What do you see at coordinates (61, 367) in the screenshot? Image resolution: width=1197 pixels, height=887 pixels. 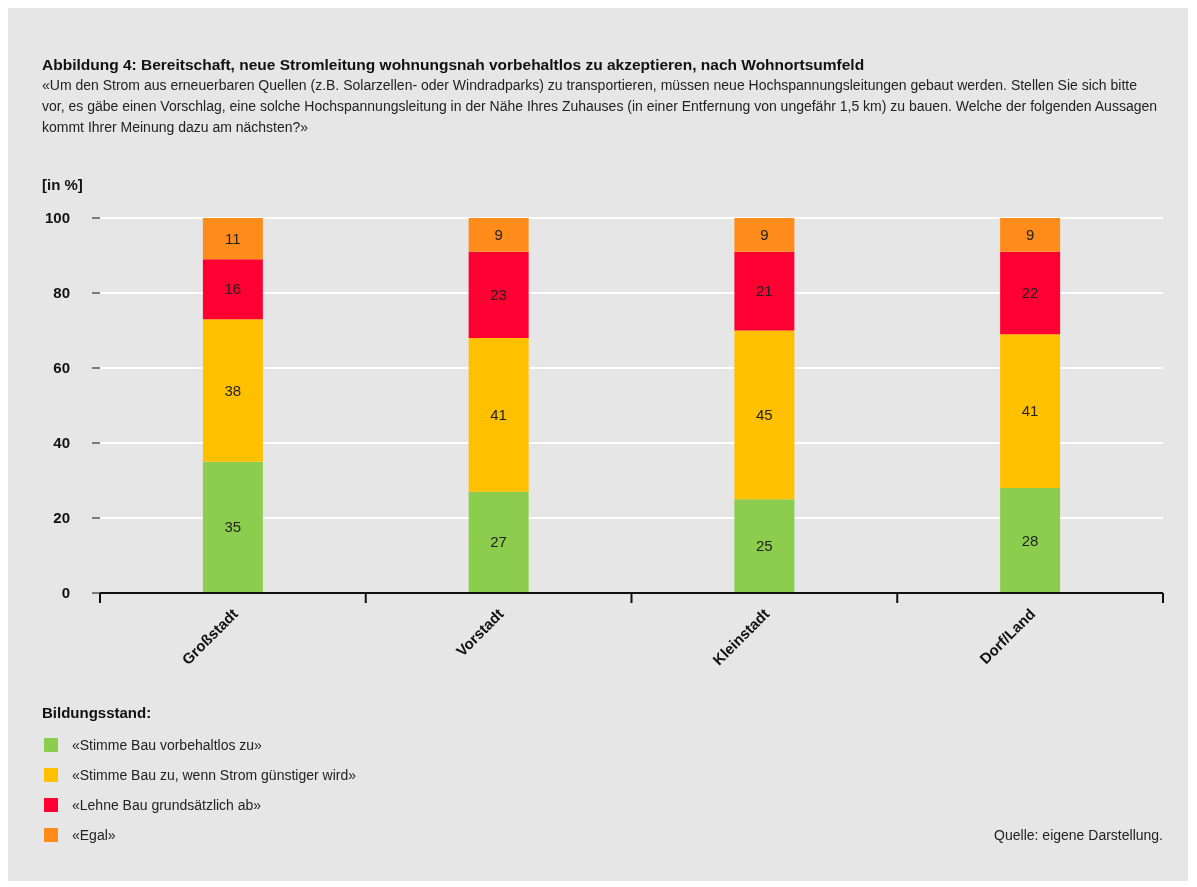 I see `y-tick-label: 60` at bounding box center [61, 367].